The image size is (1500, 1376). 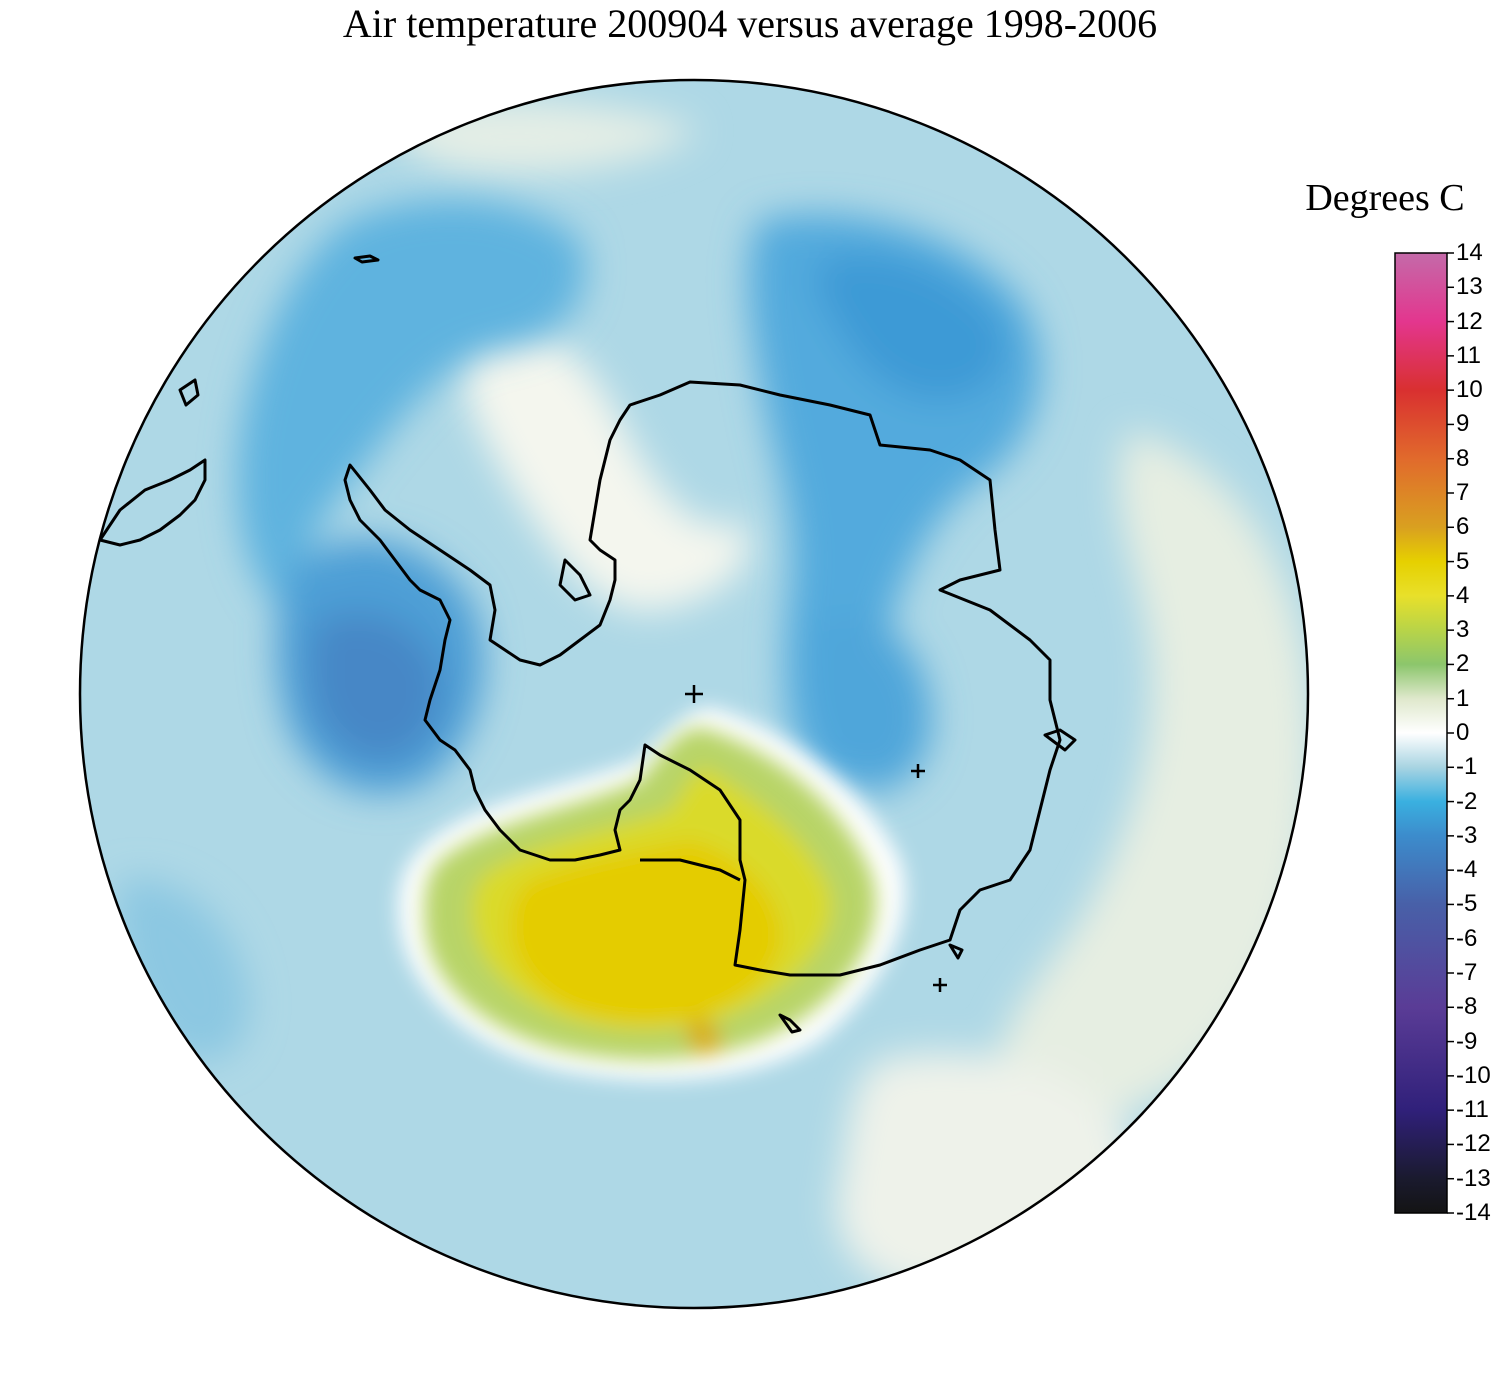 What do you see at coordinates (1469, 287) in the screenshot?
I see `legend-tick-label: 13` at bounding box center [1469, 287].